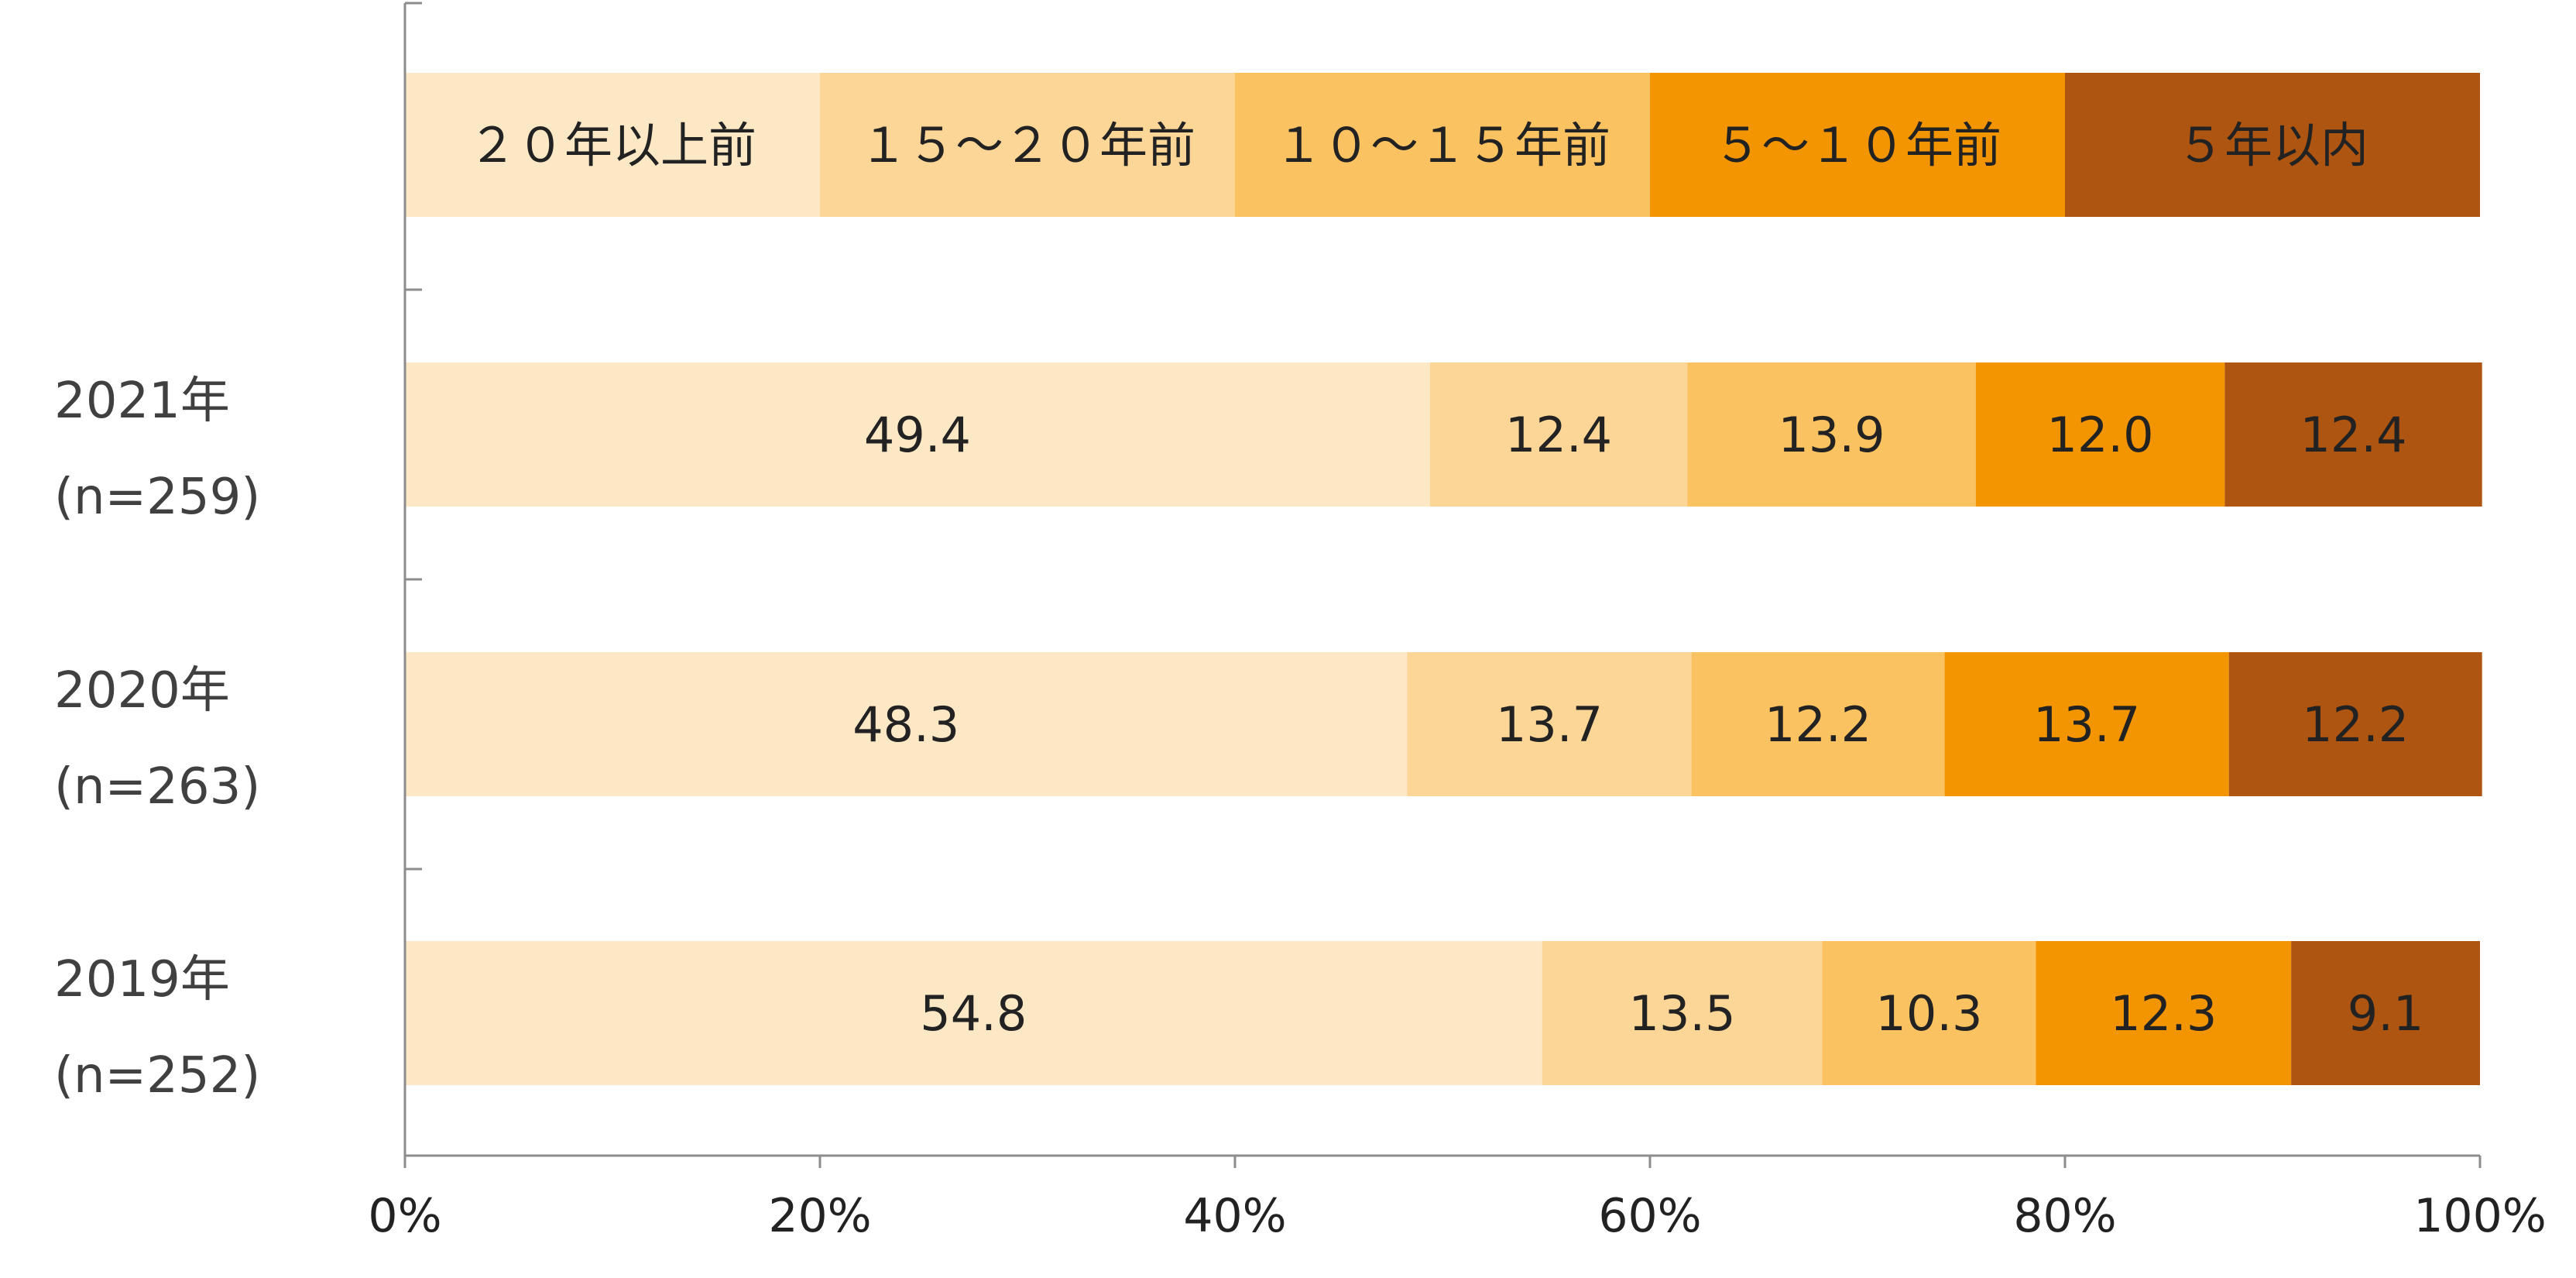  I want to click on legend-label-1: ２０年以上前, so click(612, 145).